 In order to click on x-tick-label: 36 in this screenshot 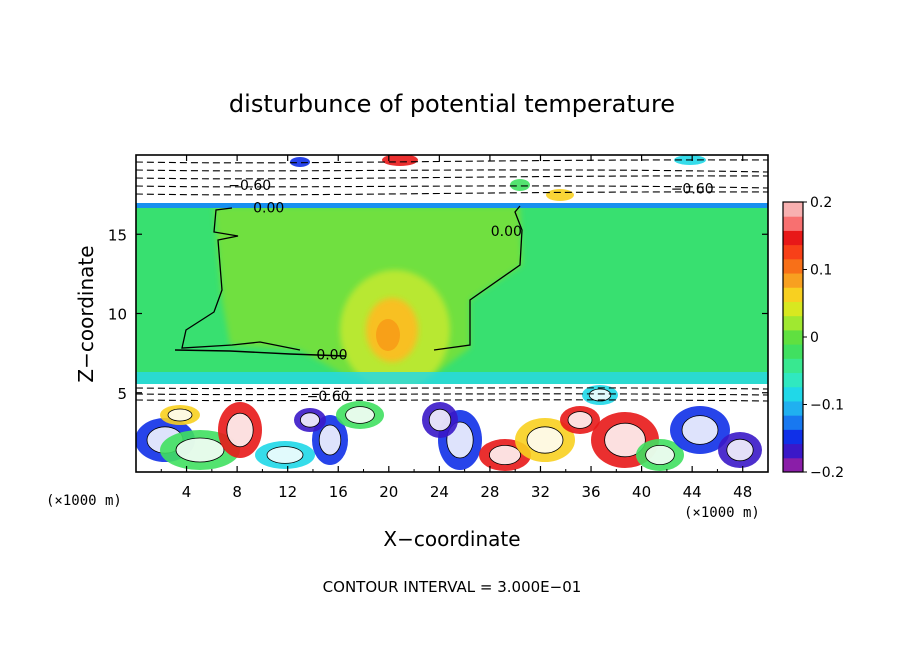, I will do `click(590, 492)`.